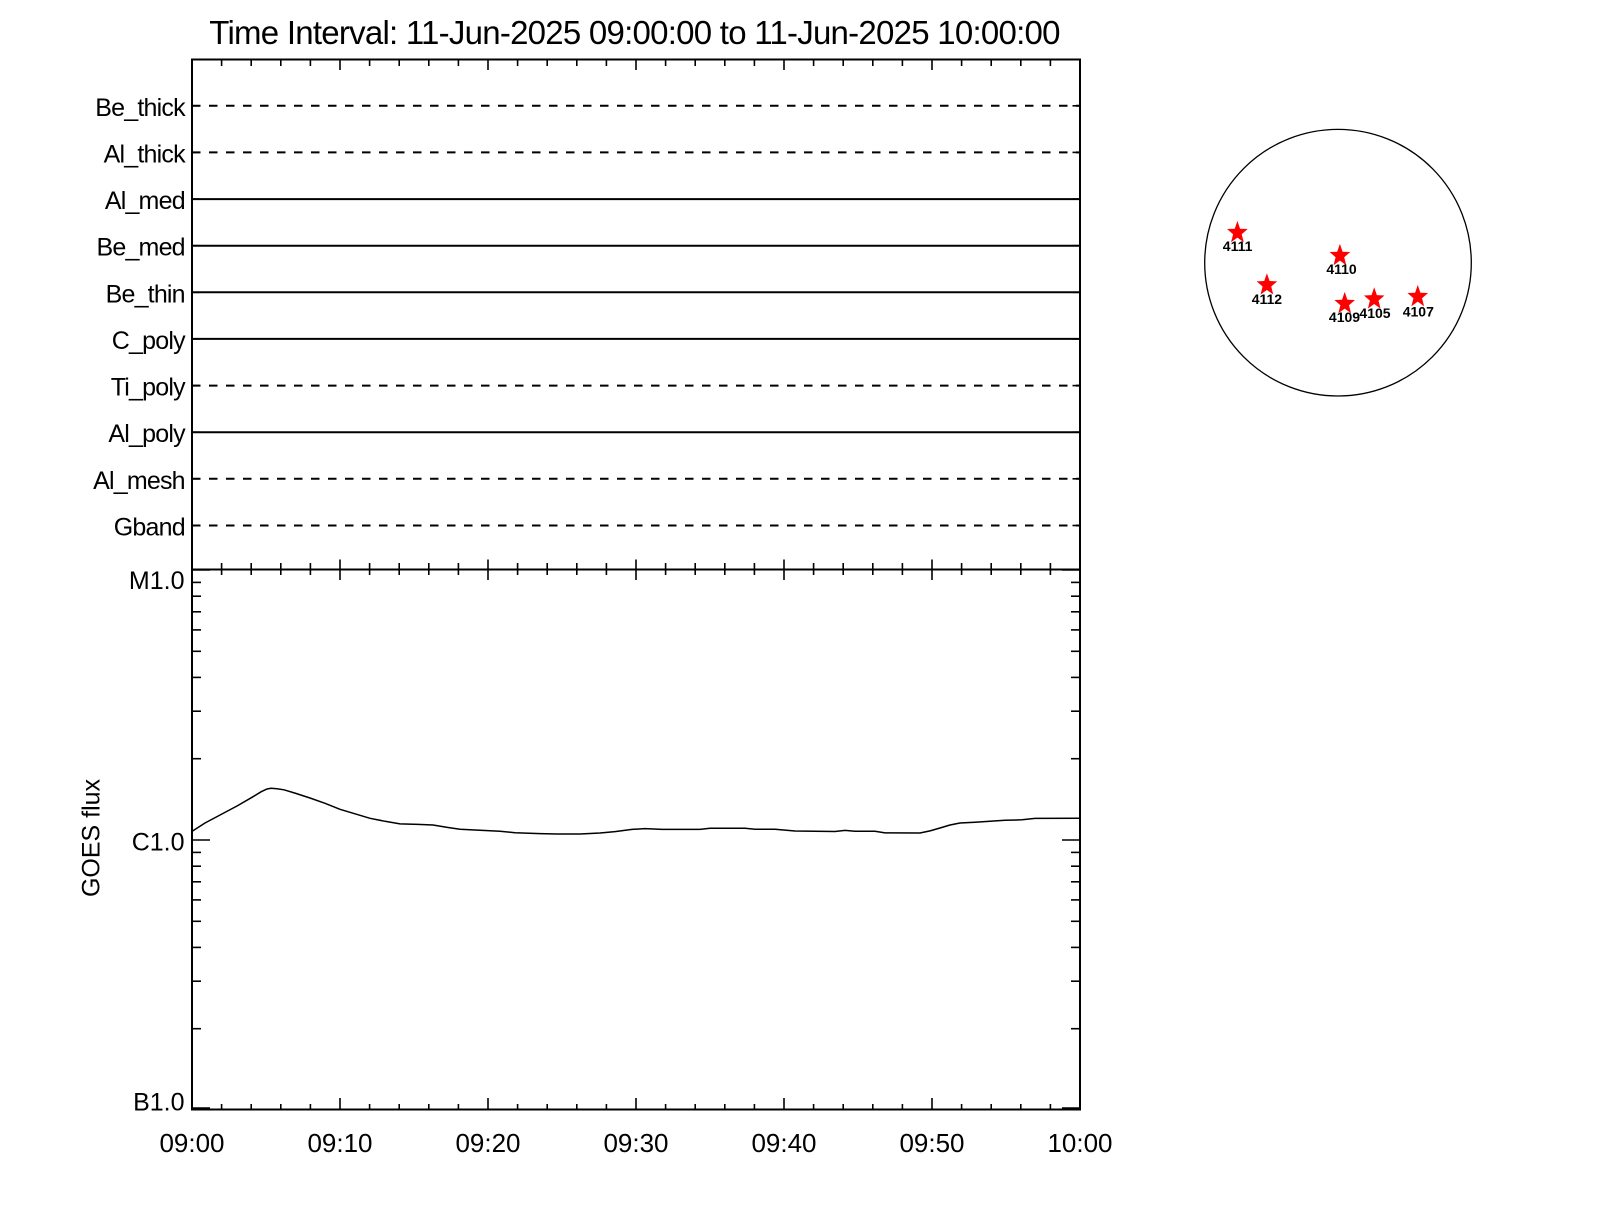  I want to click on svg-text: B1.0, so click(158, 1103).